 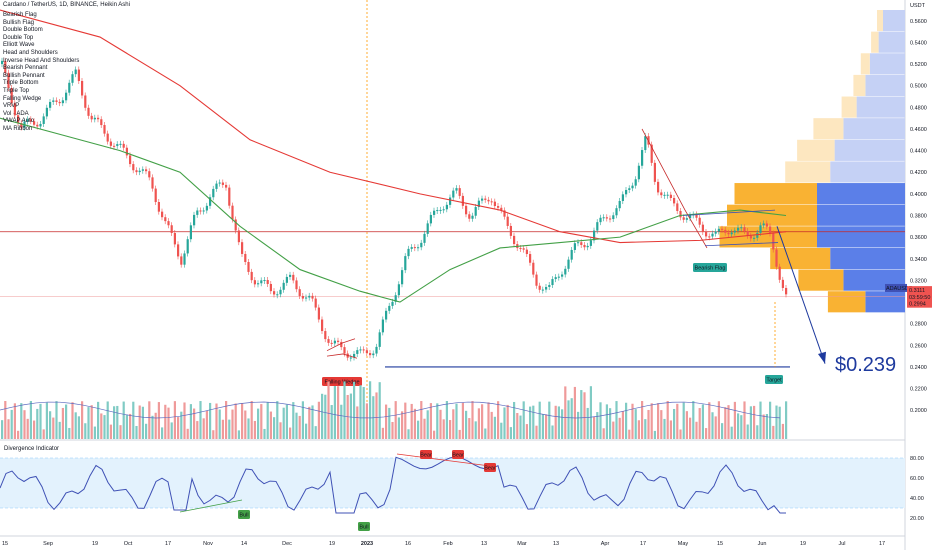 I want to click on indicator-volume: Vol · ADA, so click(x=16, y=113).